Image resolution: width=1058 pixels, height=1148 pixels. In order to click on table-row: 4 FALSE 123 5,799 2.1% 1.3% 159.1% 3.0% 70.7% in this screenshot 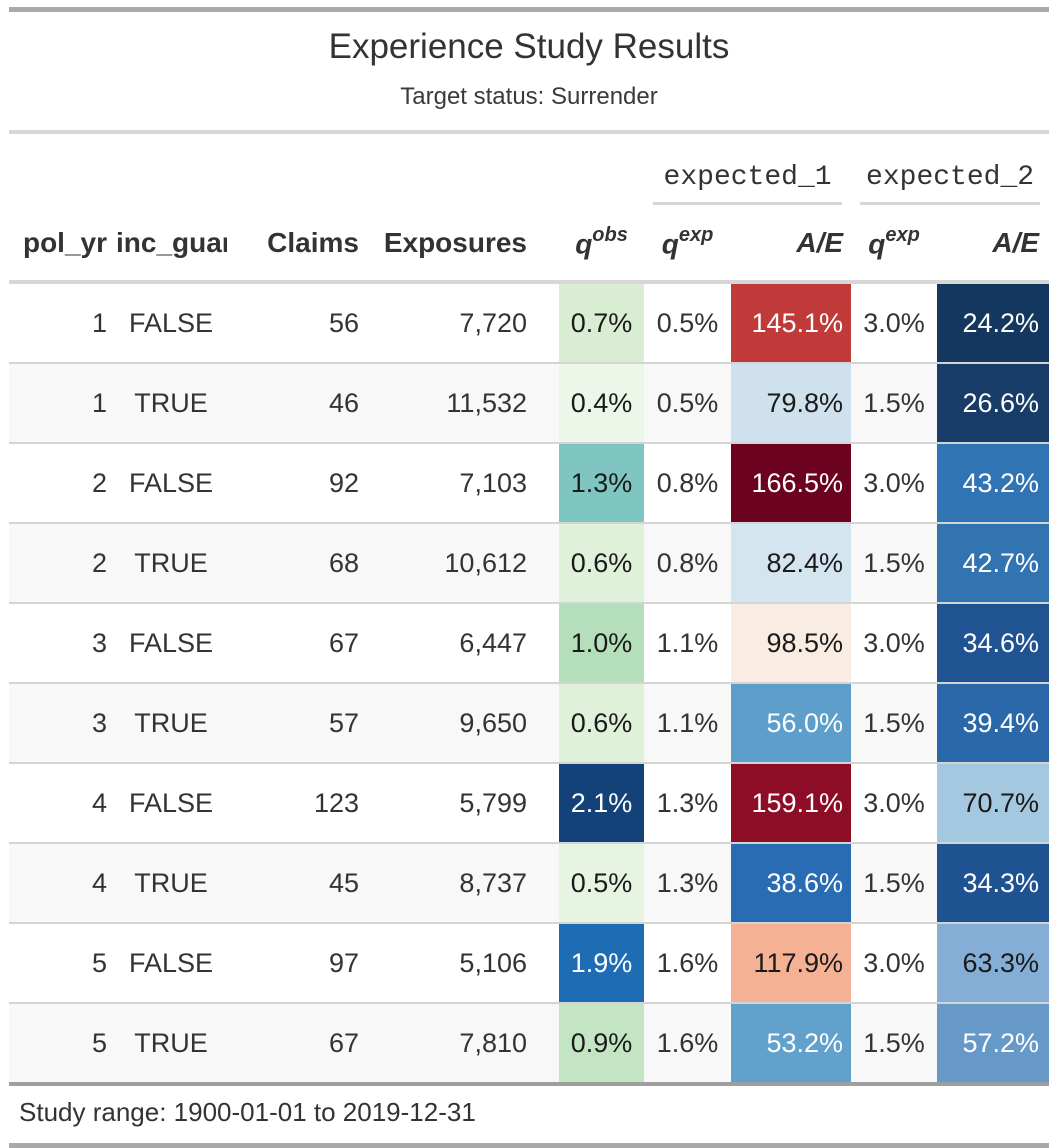, I will do `click(529, 802)`.